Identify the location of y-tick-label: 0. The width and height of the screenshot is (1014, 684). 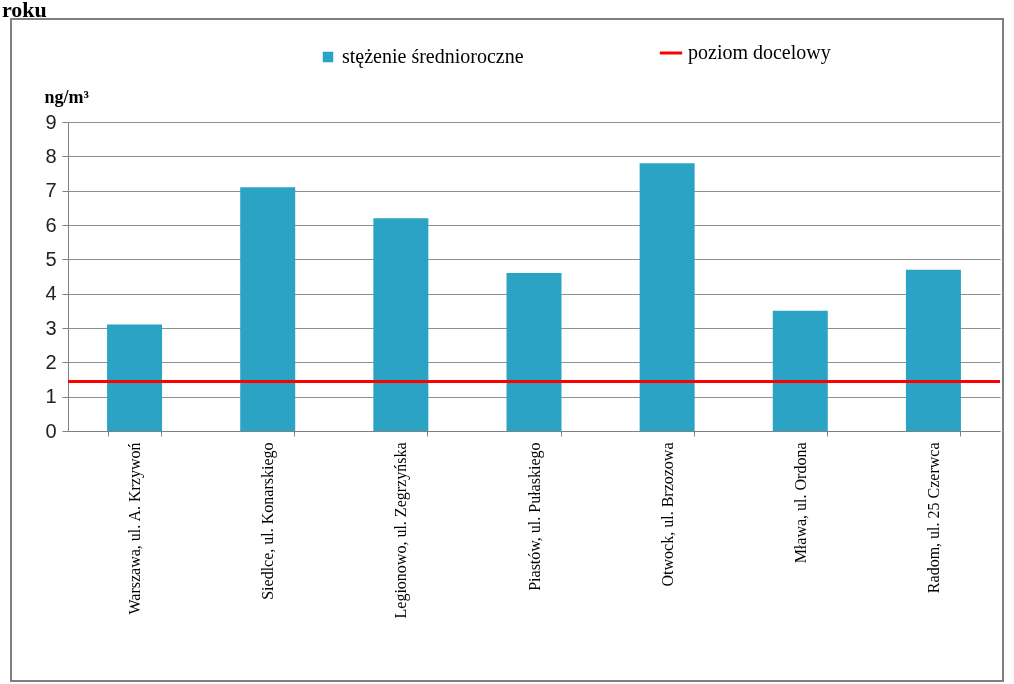
(51, 430).